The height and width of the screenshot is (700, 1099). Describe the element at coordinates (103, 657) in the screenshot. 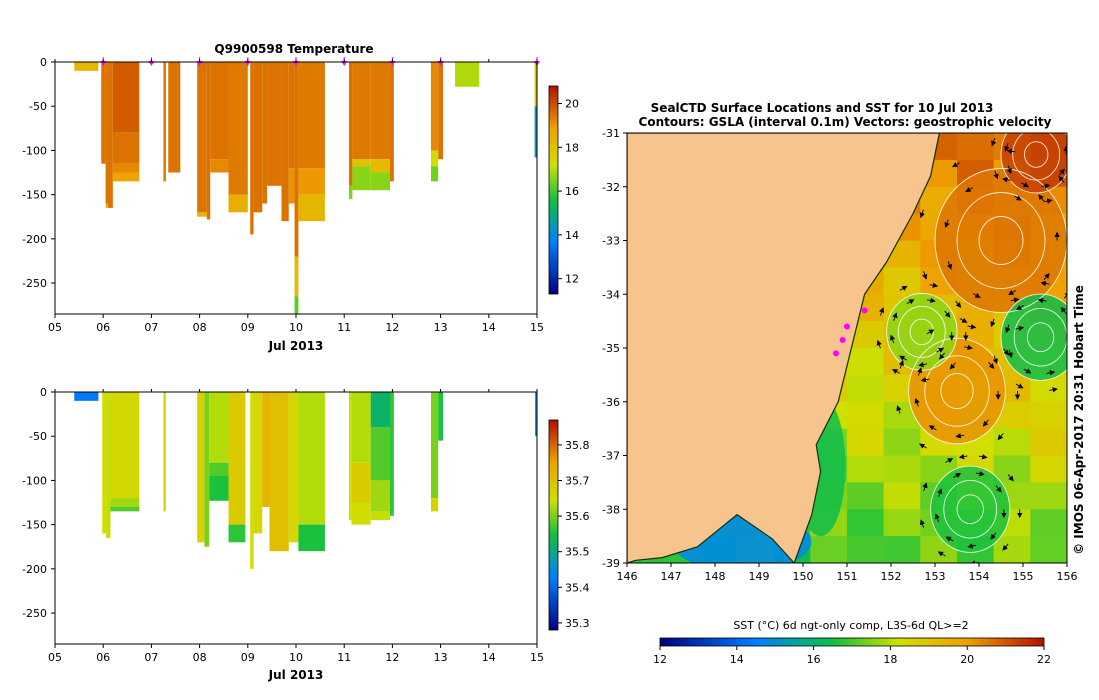

I see `x-tick-label: 06` at that location.